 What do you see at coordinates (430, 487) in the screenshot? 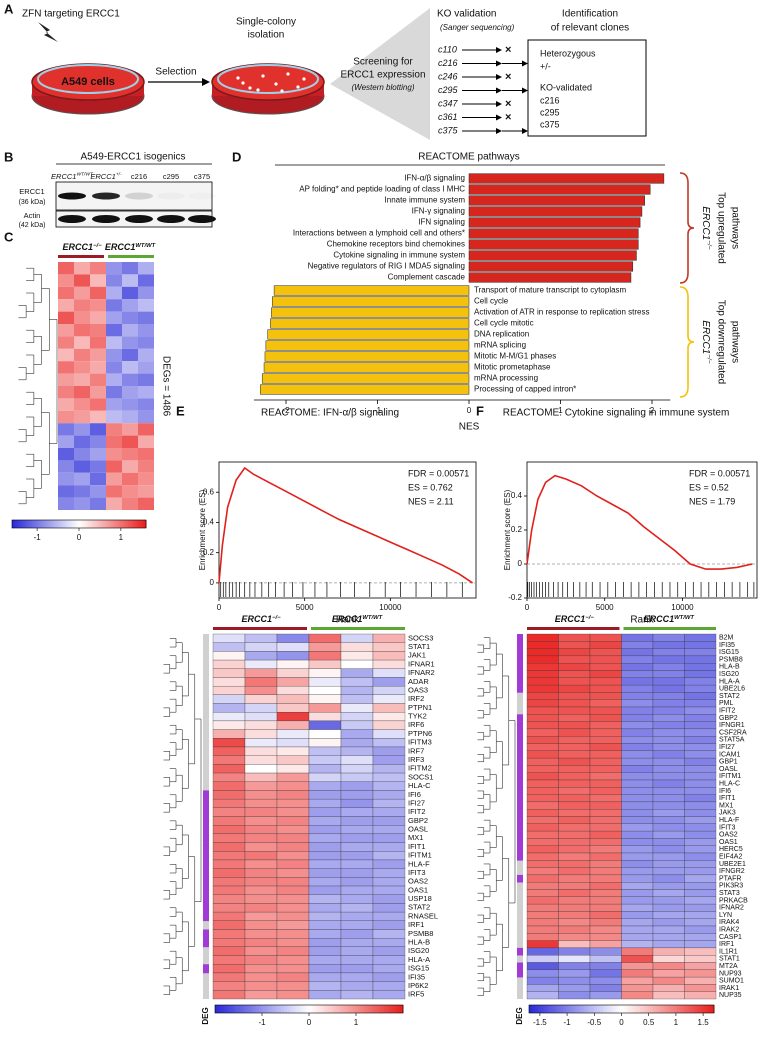
I see `label: ES = 0.762` at bounding box center [430, 487].